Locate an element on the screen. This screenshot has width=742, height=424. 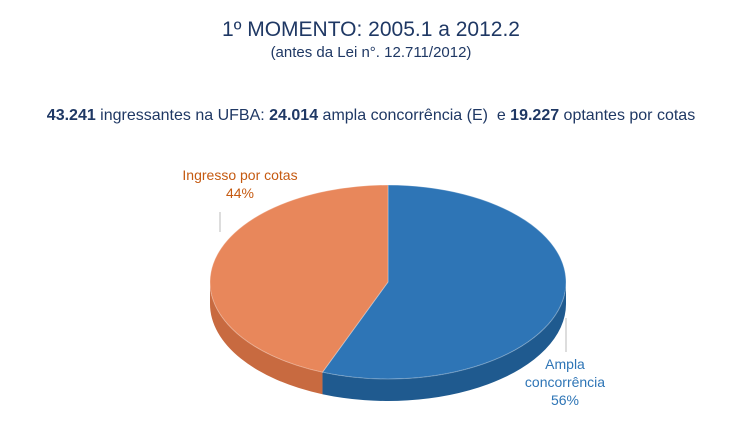
slice-label: Ingresso por cotas 44% is located at coordinates (240, 184).